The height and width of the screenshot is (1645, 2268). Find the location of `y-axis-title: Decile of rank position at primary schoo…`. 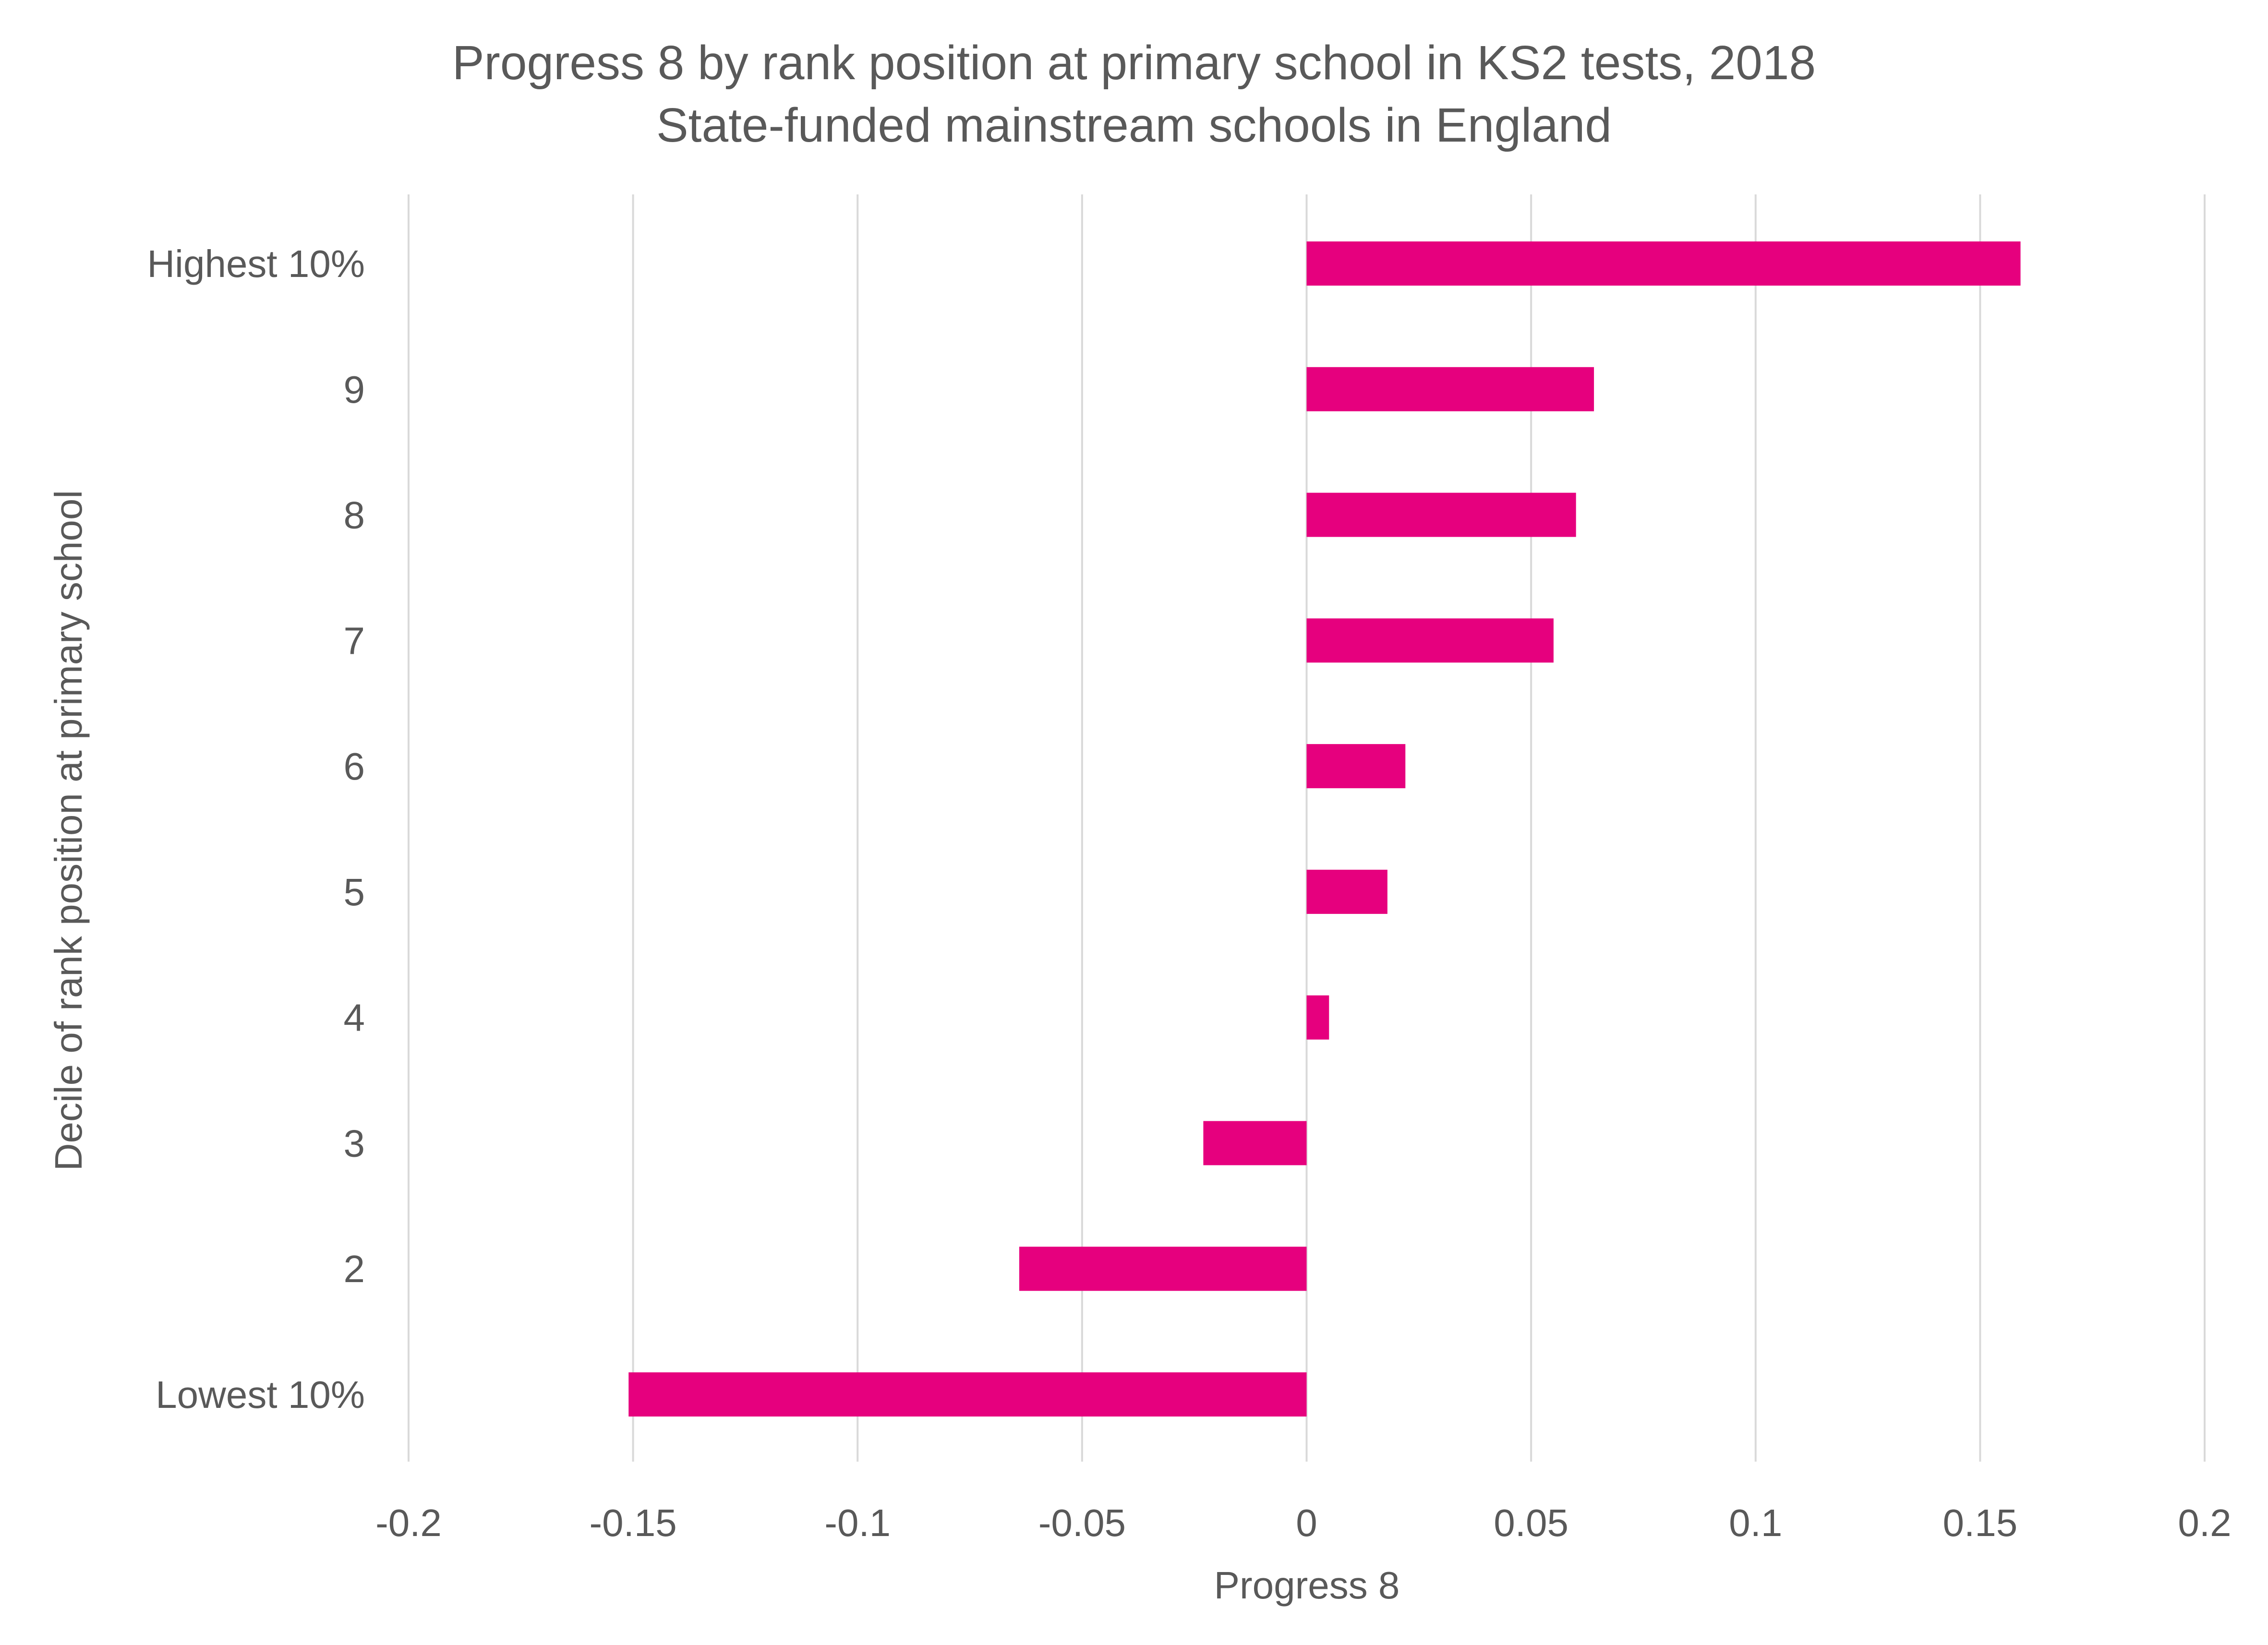

y-axis-title: Decile of rank position at primary schoo… is located at coordinates (68, 830).